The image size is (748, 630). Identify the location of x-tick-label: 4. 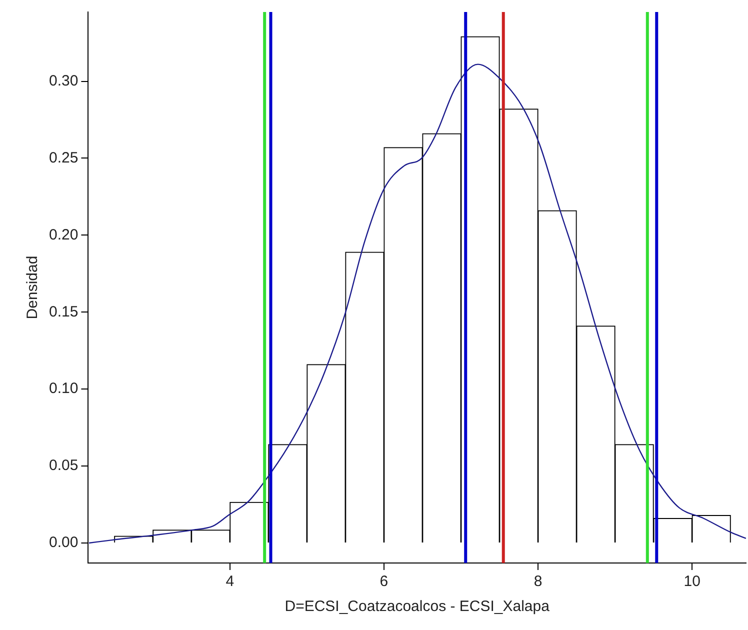
(230, 581).